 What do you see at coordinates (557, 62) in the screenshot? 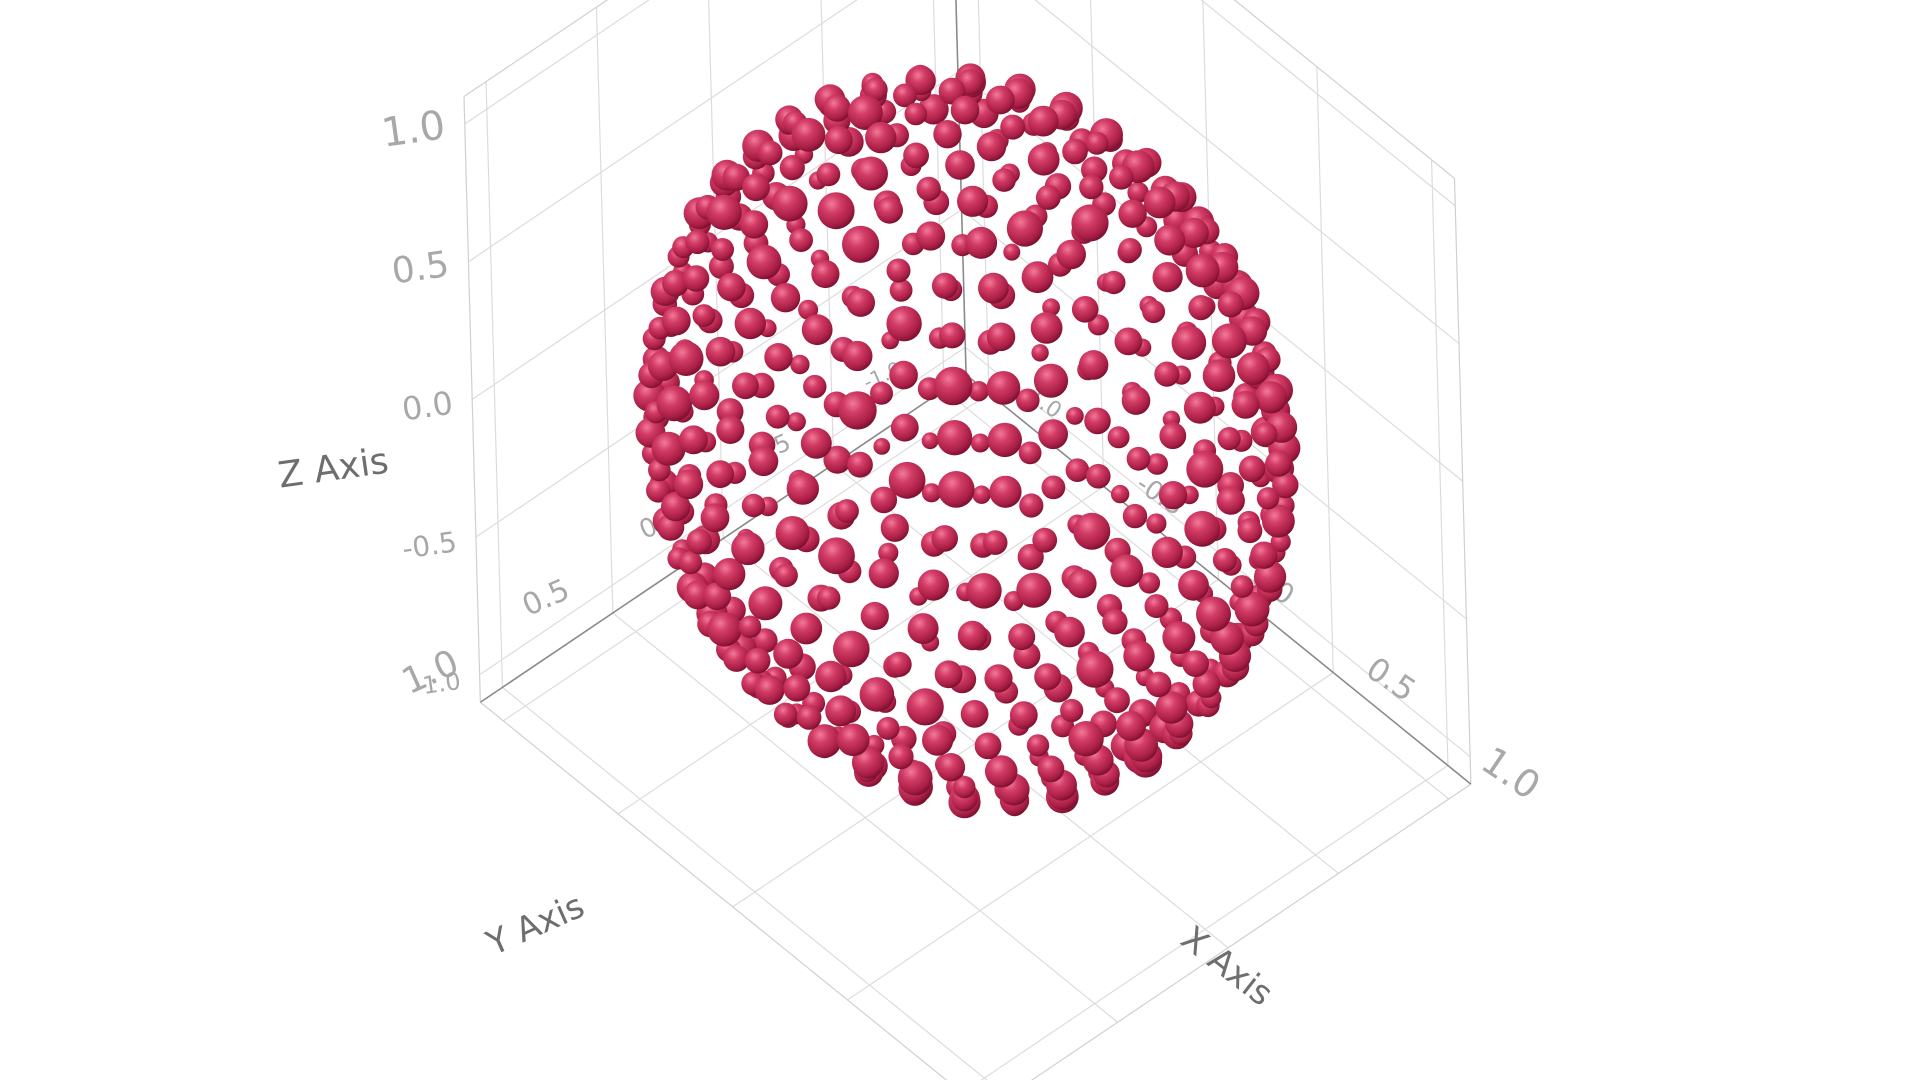
I see `wall-yz-gridline-z` at bounding box center [557, 62].